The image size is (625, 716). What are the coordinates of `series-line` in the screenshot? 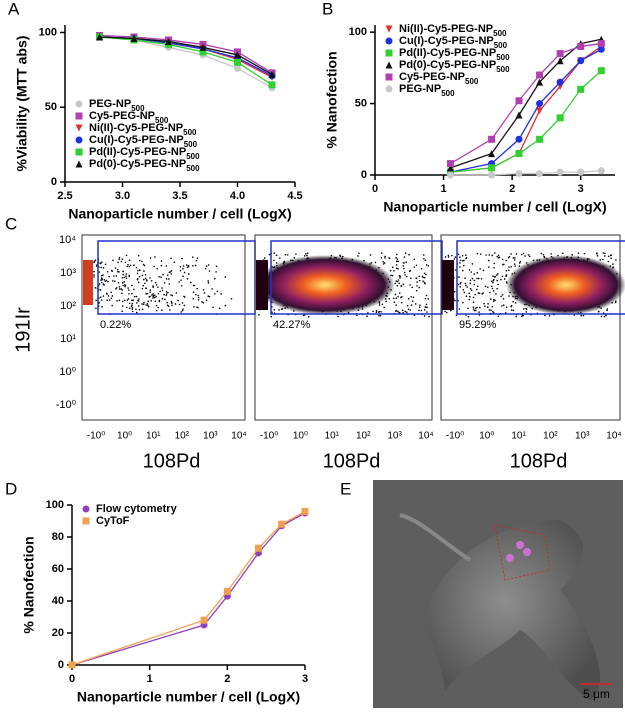 It's located at (188, 589).